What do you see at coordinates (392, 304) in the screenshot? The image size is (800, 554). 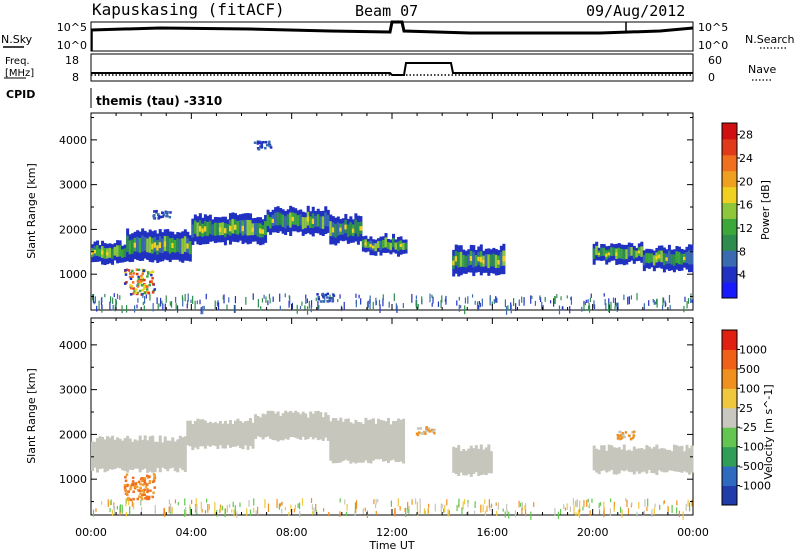 I see `near-range-speckle` at bounding box center [392, 304].